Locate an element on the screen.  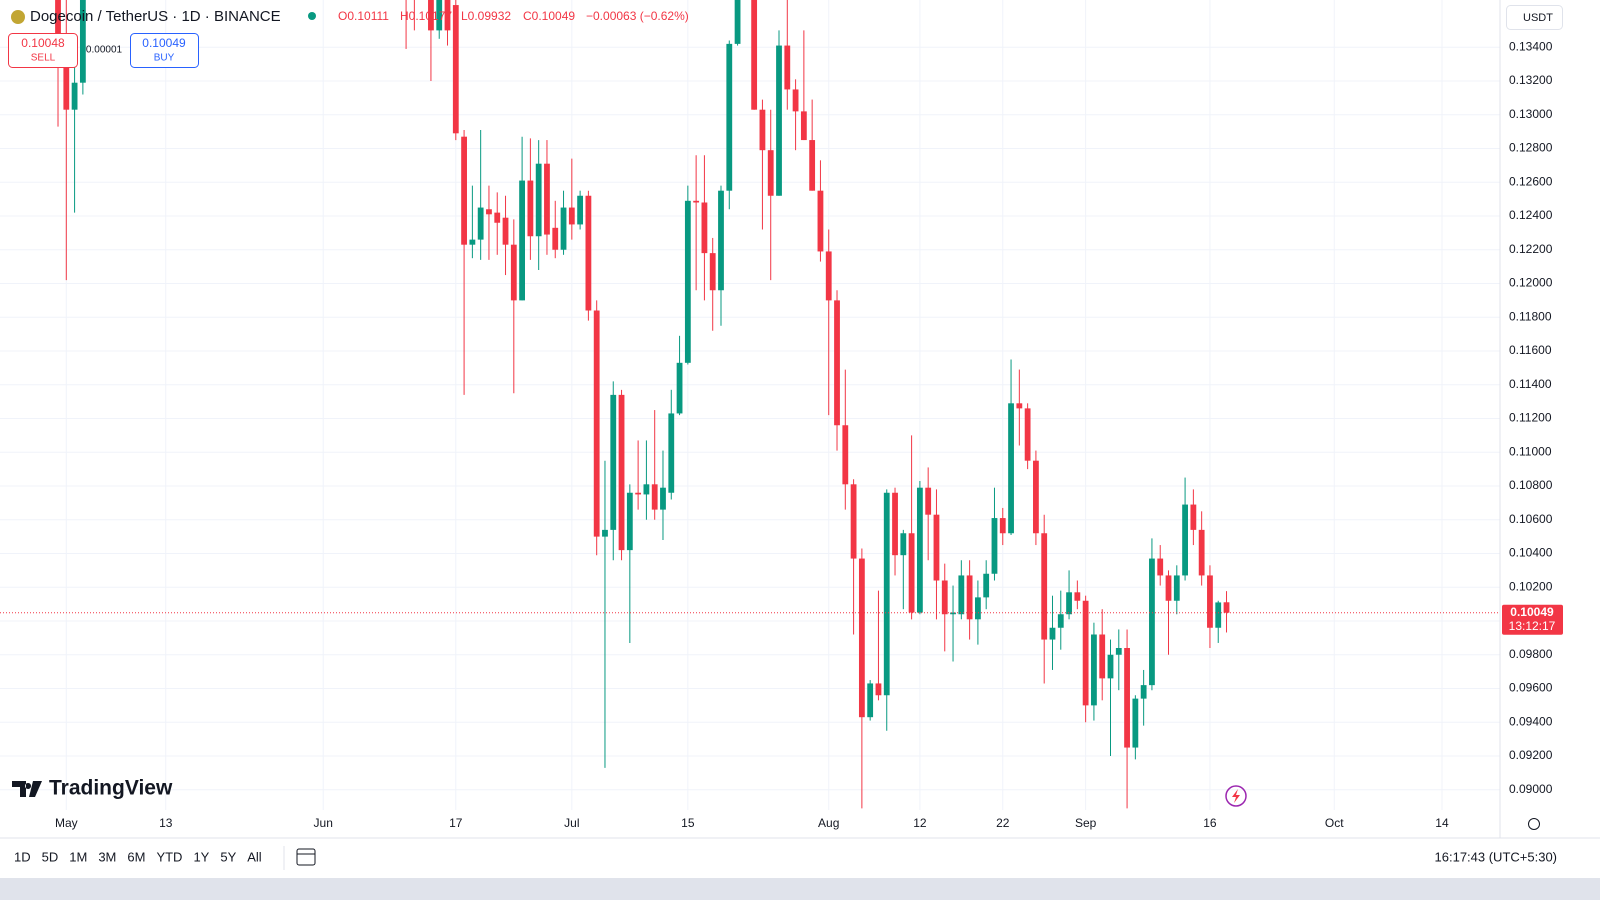
ohlc-value: O0.10111 is located at coordinates (363, 16).